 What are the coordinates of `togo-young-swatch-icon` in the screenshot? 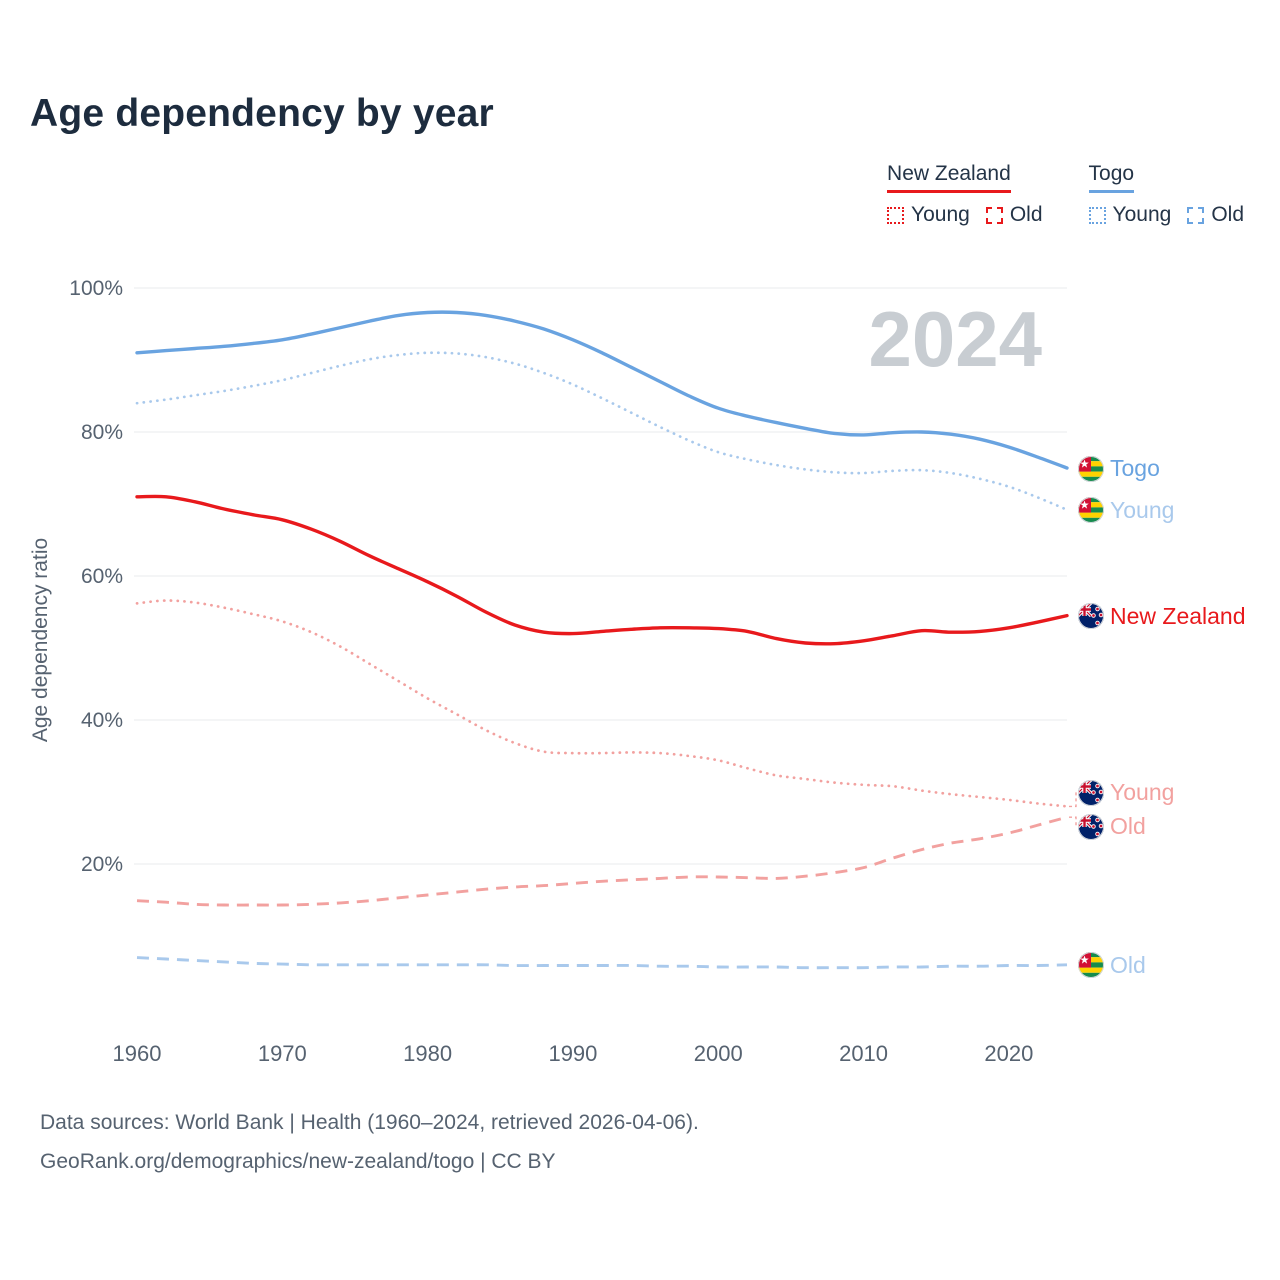 It's located at (1097, 215).